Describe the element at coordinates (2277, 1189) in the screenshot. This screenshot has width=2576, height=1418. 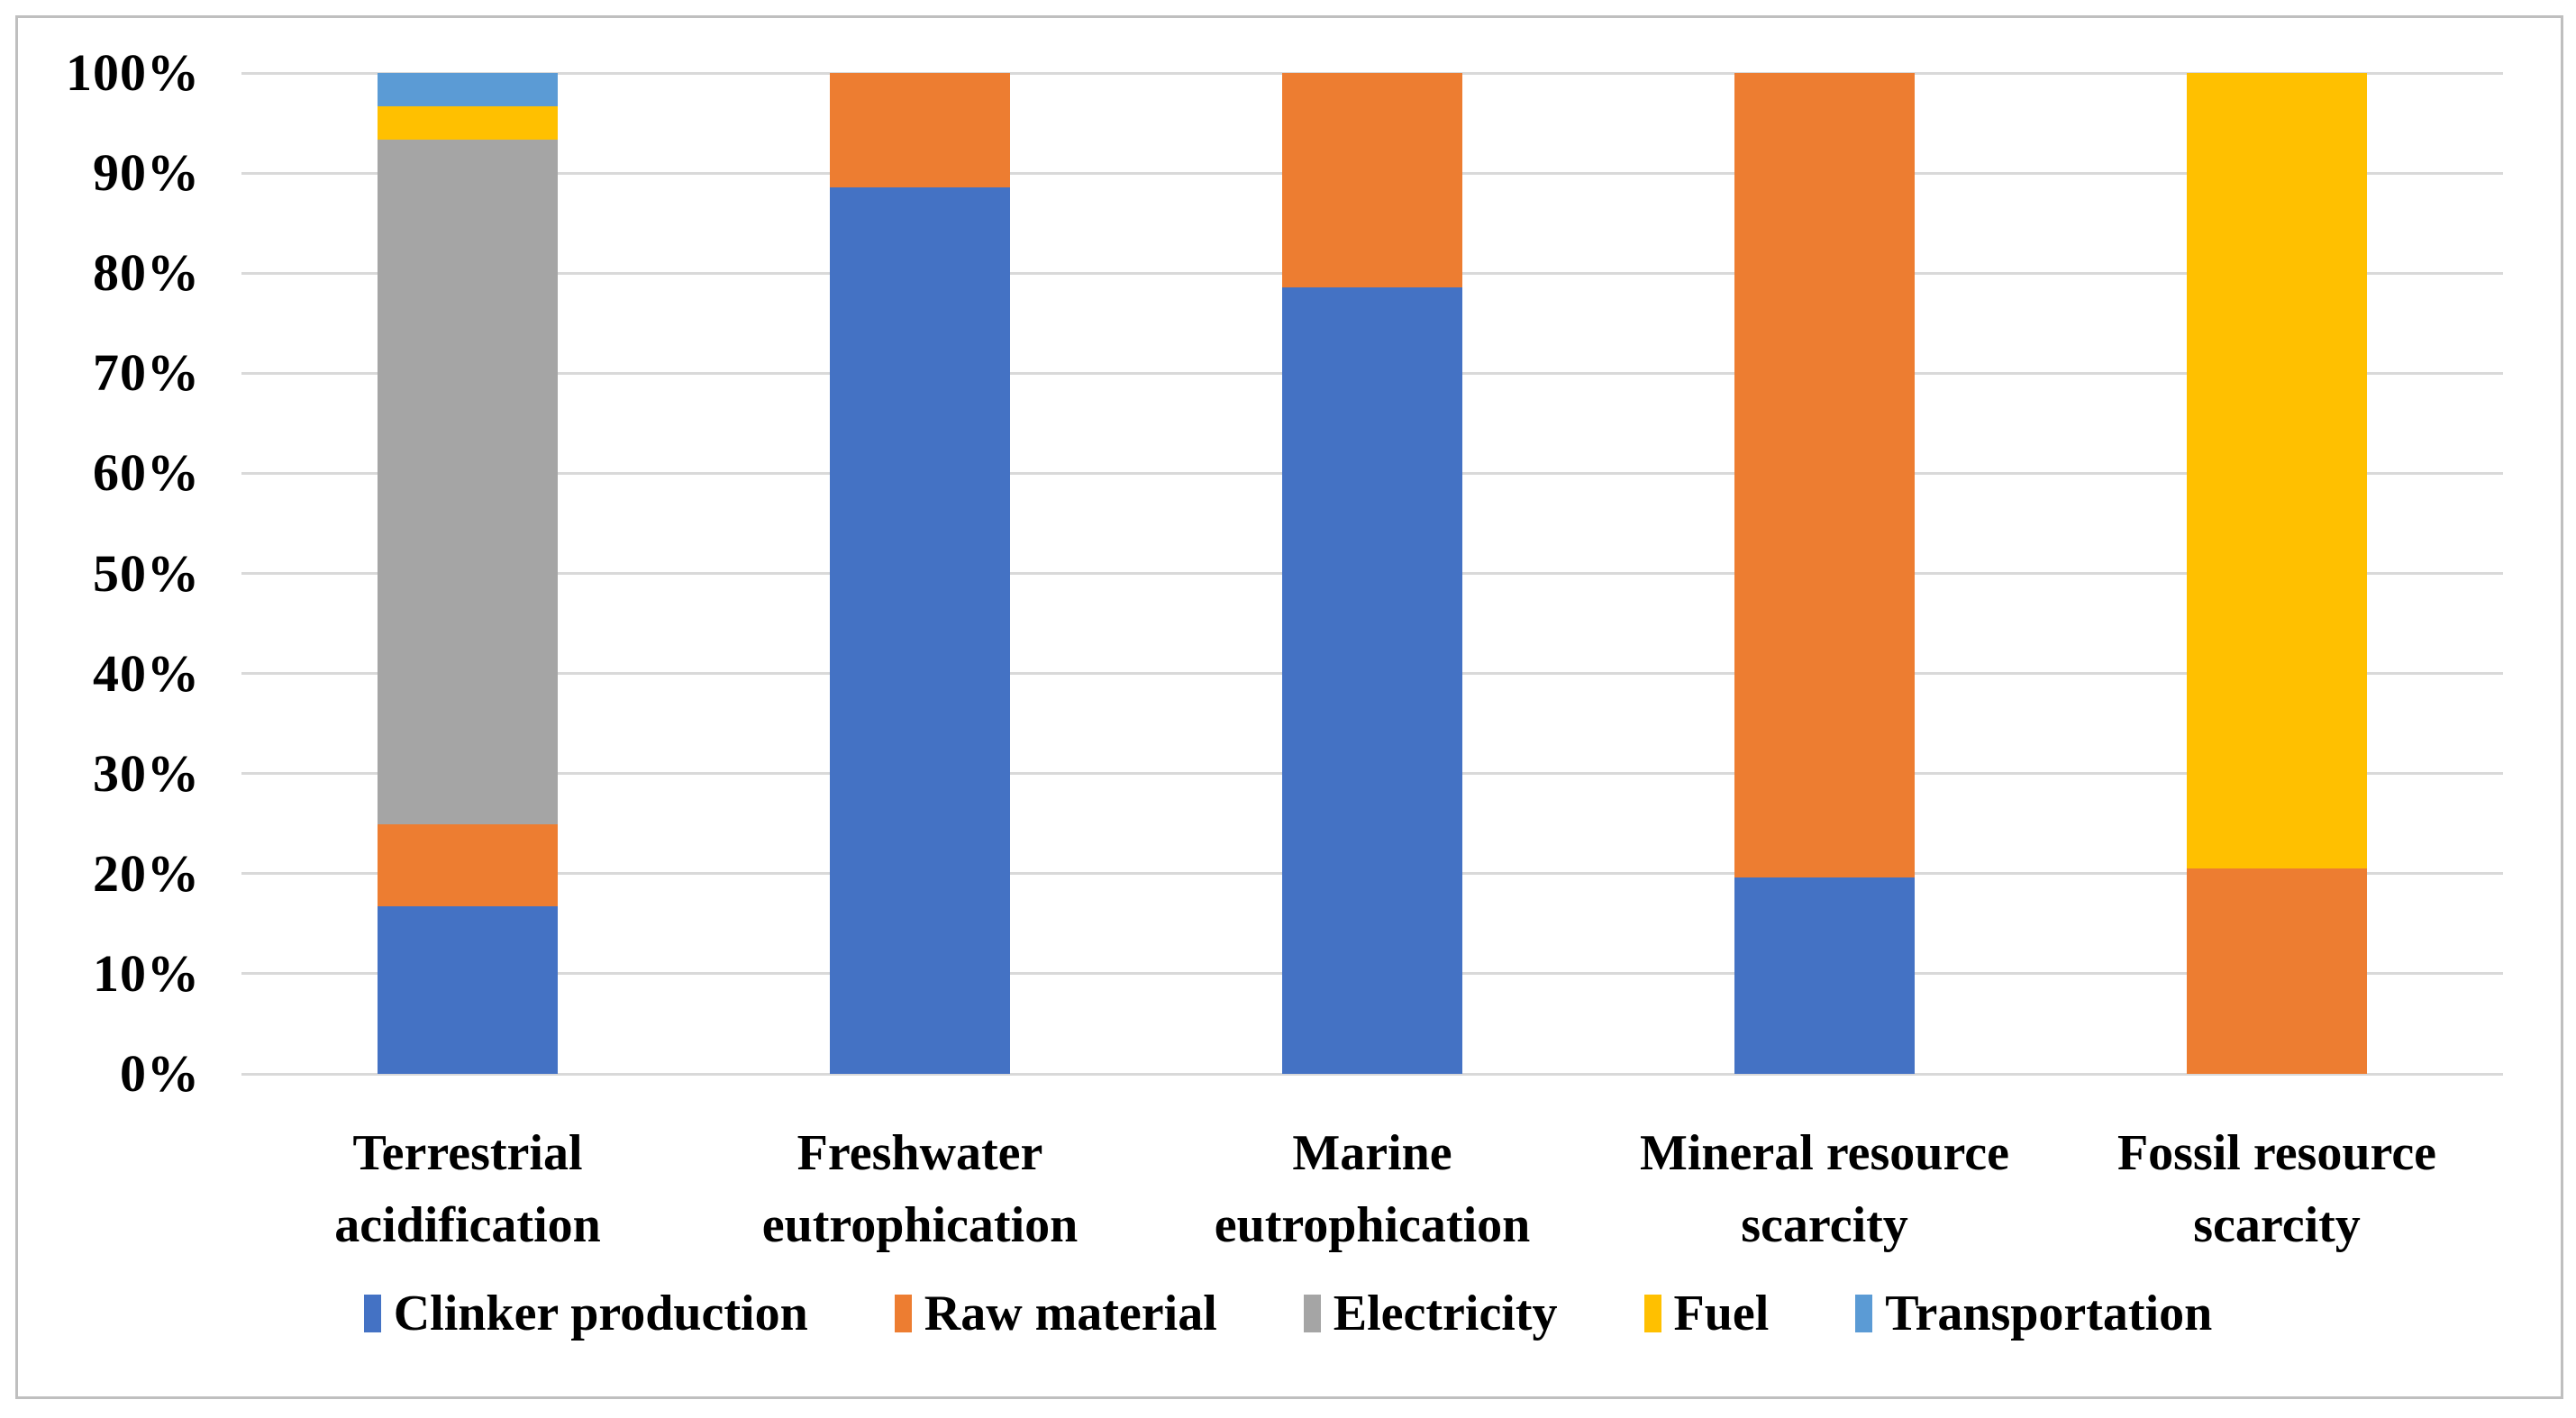
I see `category-label: Fossil resource scarcity` at that location.